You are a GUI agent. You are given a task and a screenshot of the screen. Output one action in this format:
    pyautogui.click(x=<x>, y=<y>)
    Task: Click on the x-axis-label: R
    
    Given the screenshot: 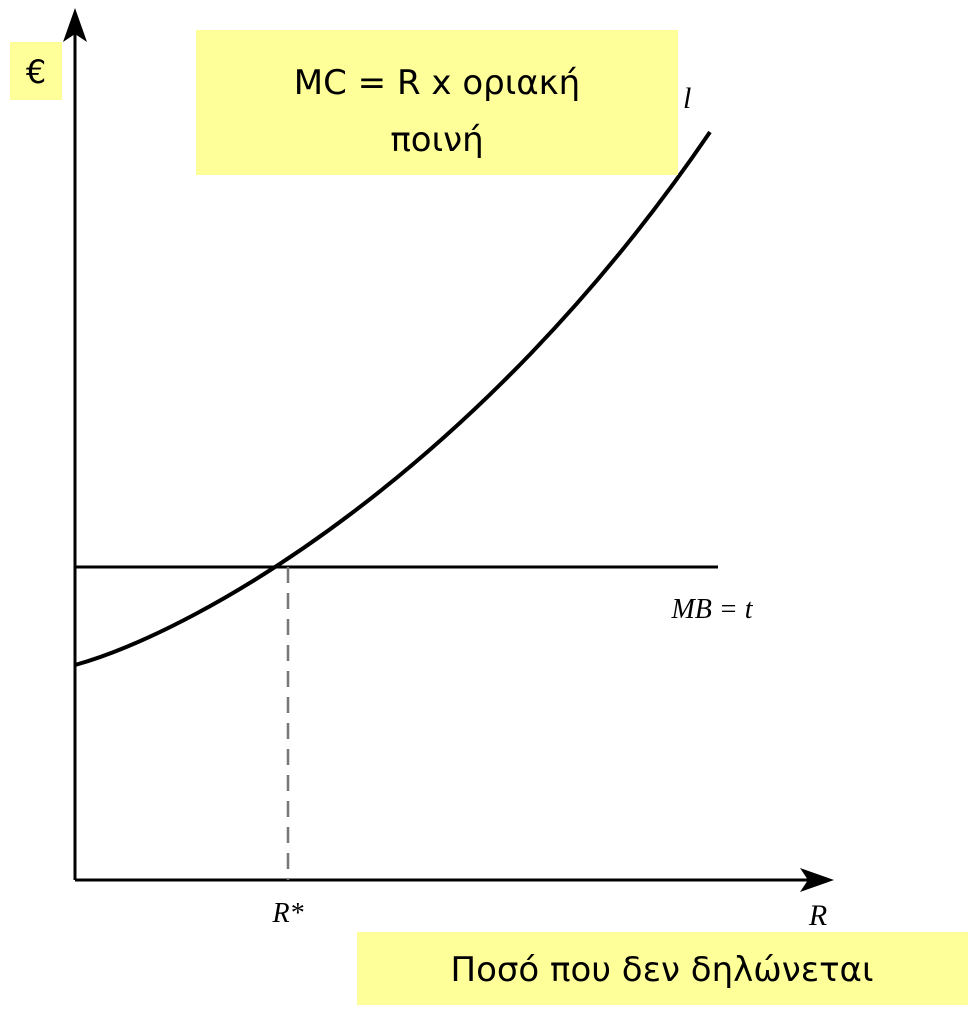 What is the action you would take?
    pyautogui.click(x=817, y=915)
    